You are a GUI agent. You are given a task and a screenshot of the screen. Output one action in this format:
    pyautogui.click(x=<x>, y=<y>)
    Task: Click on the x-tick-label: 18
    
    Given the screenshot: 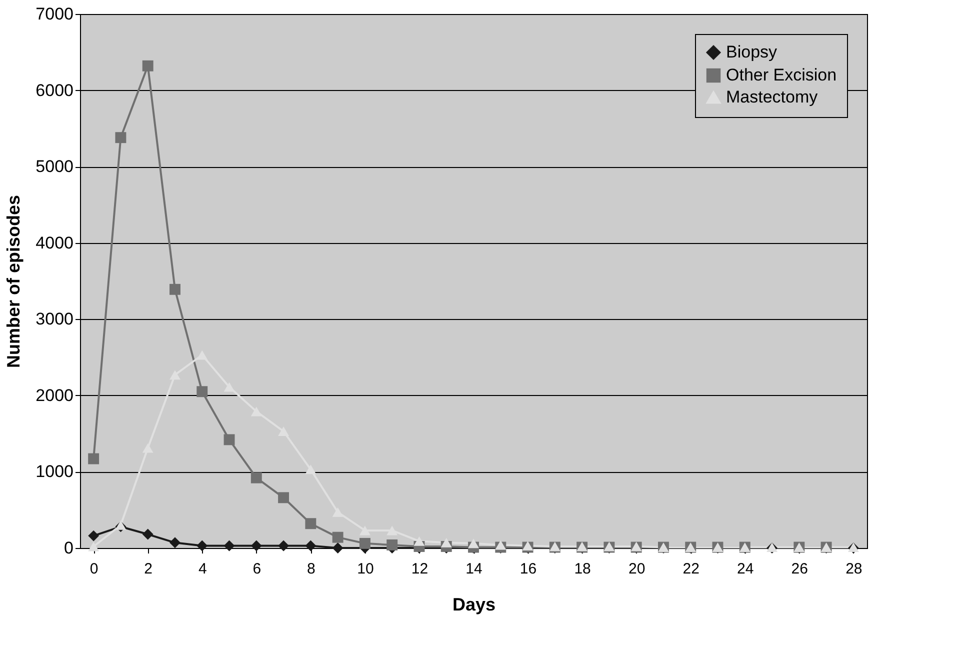 What is the action you would take?
    pyautogui.click(x=582, y=569)
    